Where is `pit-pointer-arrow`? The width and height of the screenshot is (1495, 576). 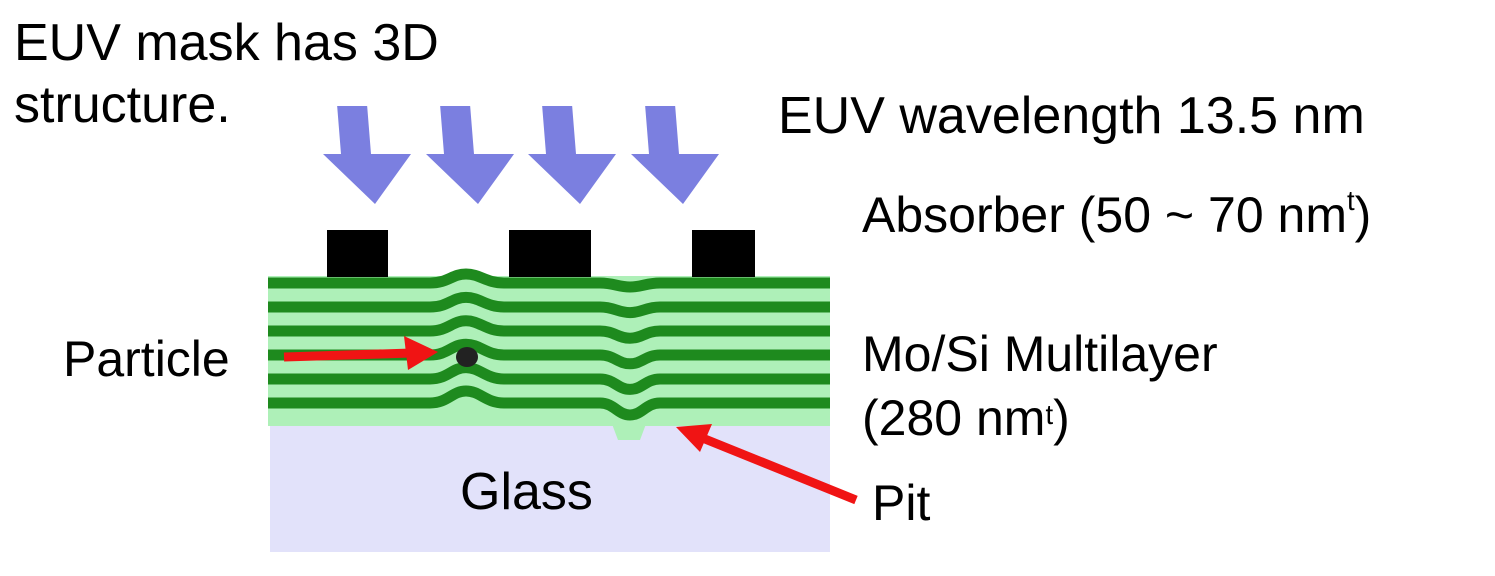
pit-pointer-arrow is located at coordinates (767, 464).